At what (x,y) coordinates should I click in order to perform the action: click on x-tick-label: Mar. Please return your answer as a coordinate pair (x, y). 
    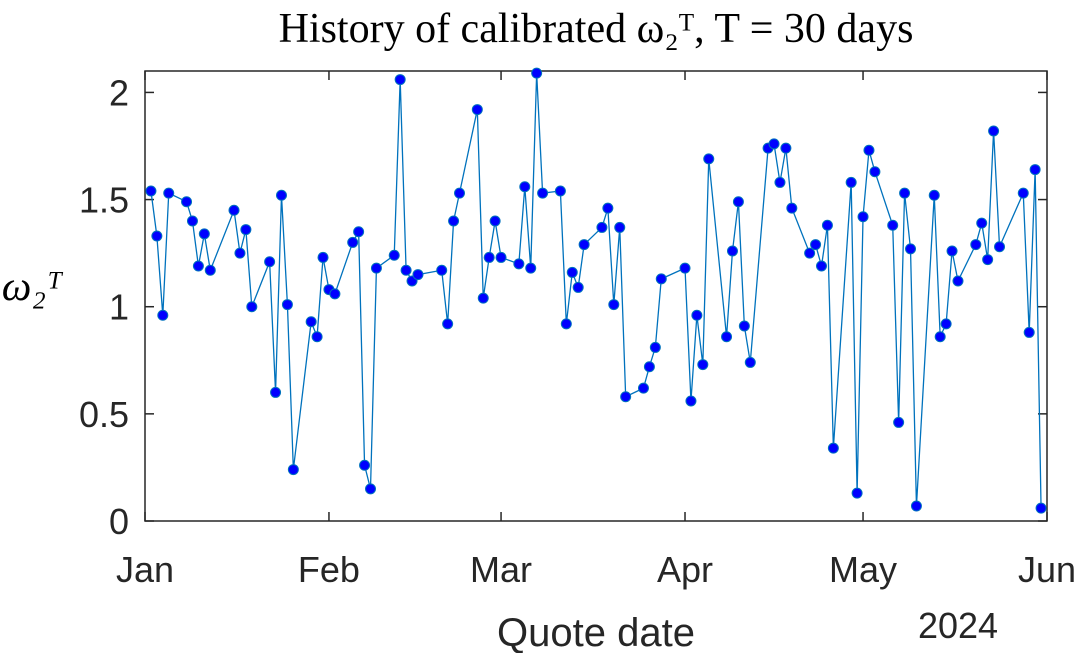
    Looking at the image, I should click on (501, 569).